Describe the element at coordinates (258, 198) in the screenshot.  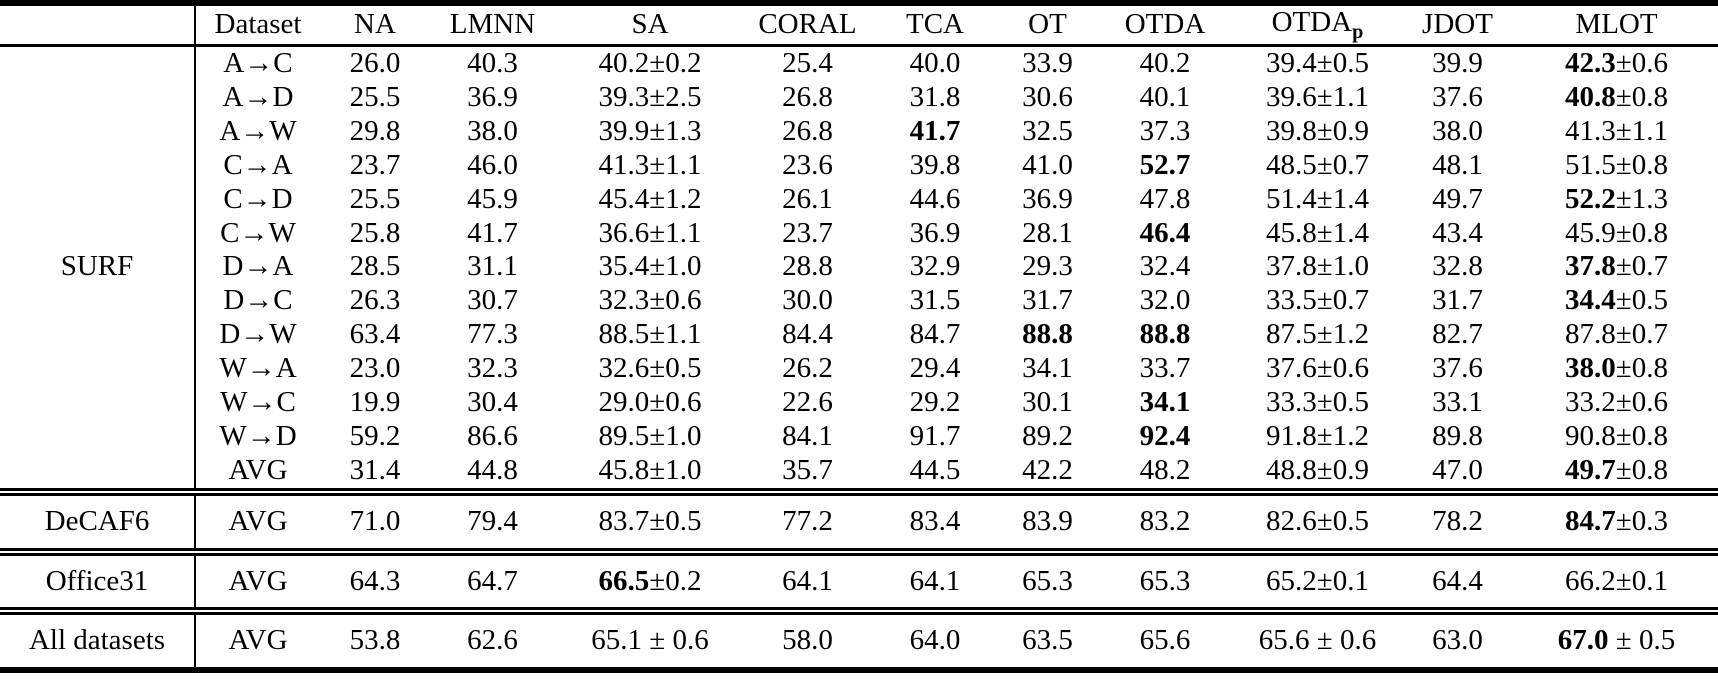
I see `dataset-cell: C→D` at that location.